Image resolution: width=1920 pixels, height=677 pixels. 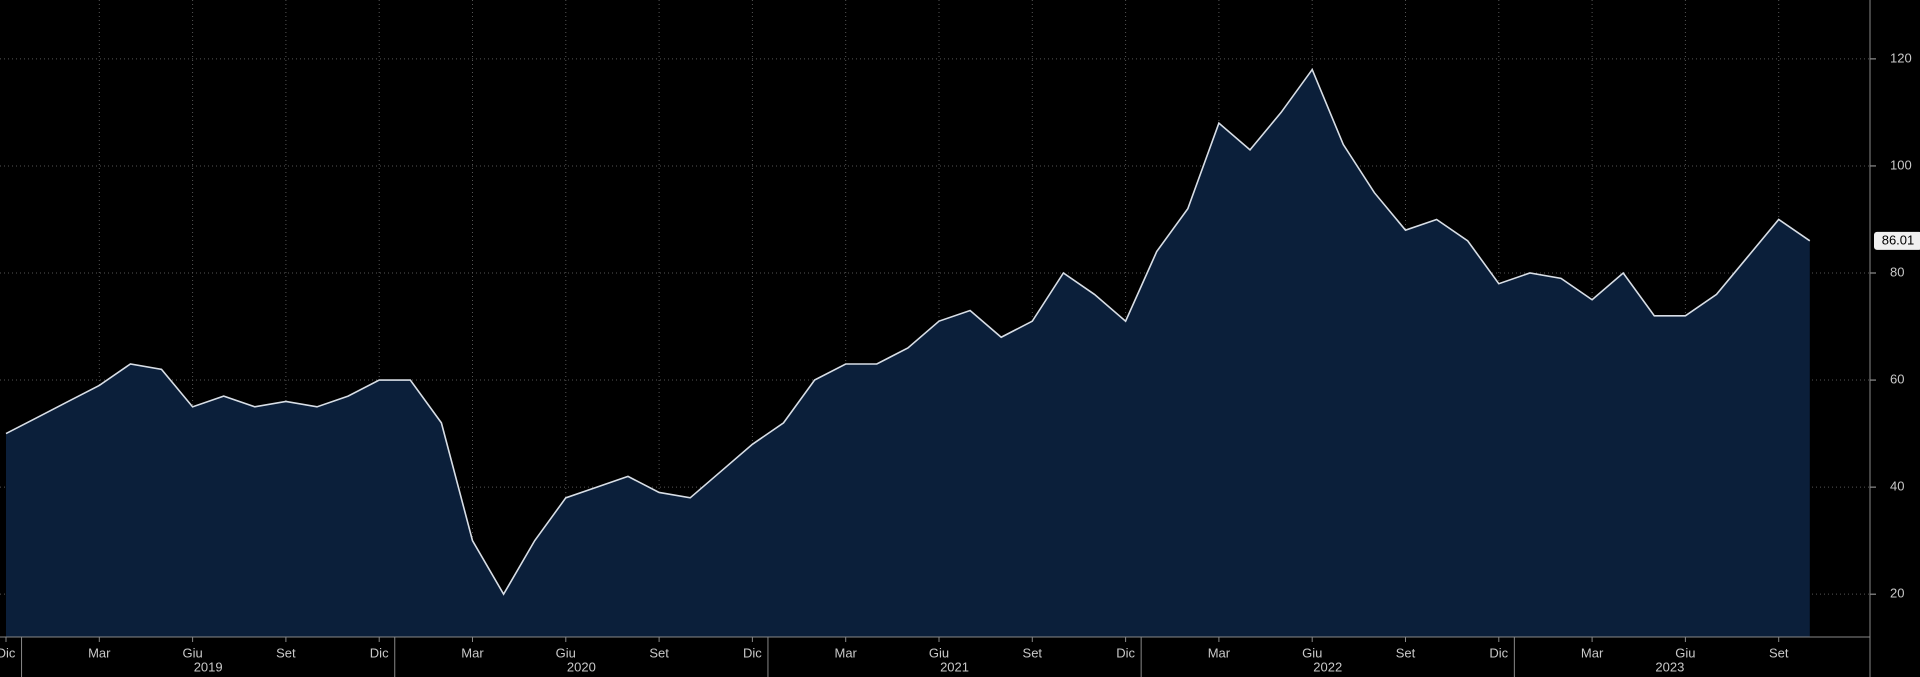 What do you see at coordinates (1897, 593) in the screenshot?
I see `y-tick-label: 20` at bounding box center [1897, 593].